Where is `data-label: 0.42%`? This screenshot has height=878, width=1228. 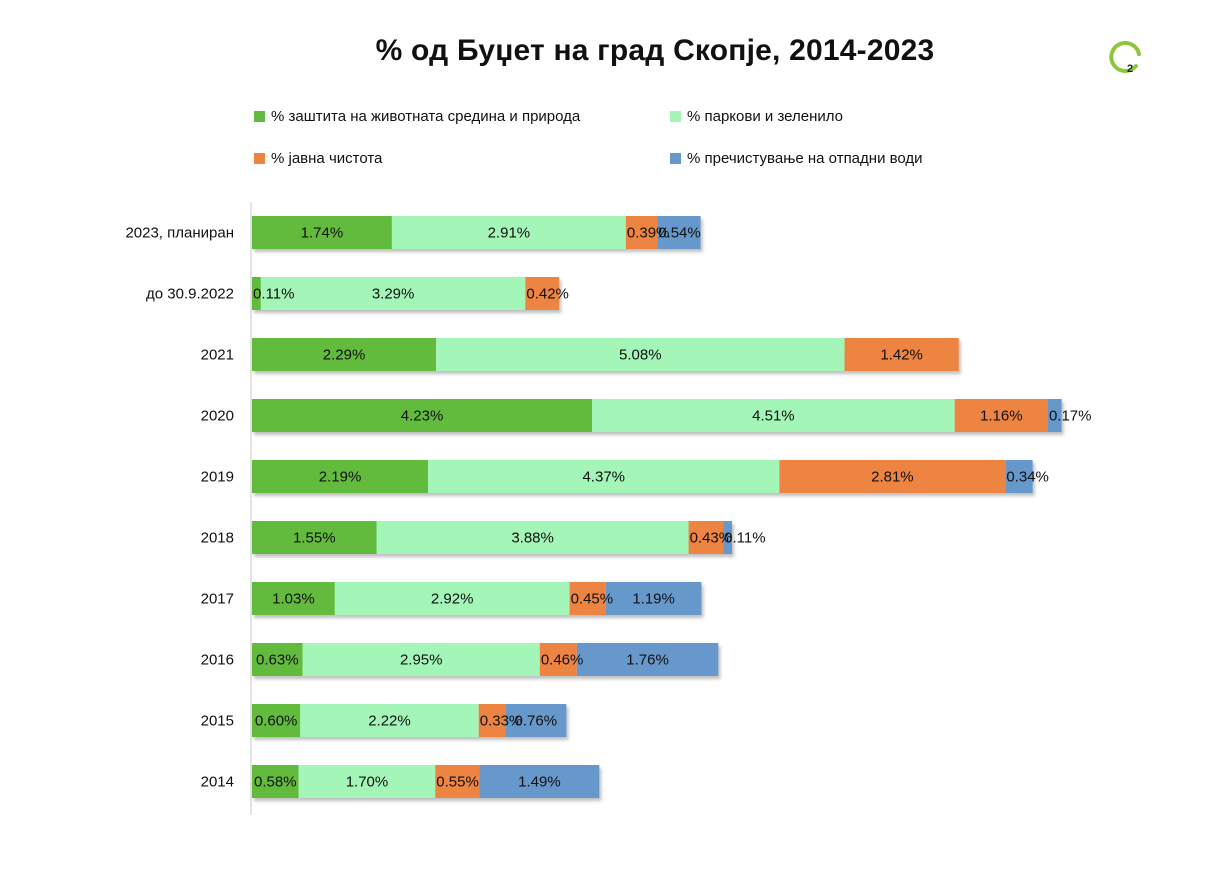
data-label: 0.42% is located at coordinates (547, 294).